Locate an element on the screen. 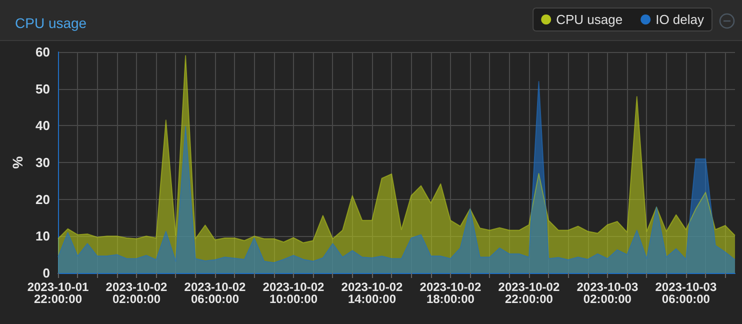  x-tick-label: 2023-10-02 14:00:00 is located at coordinates (372, 293).